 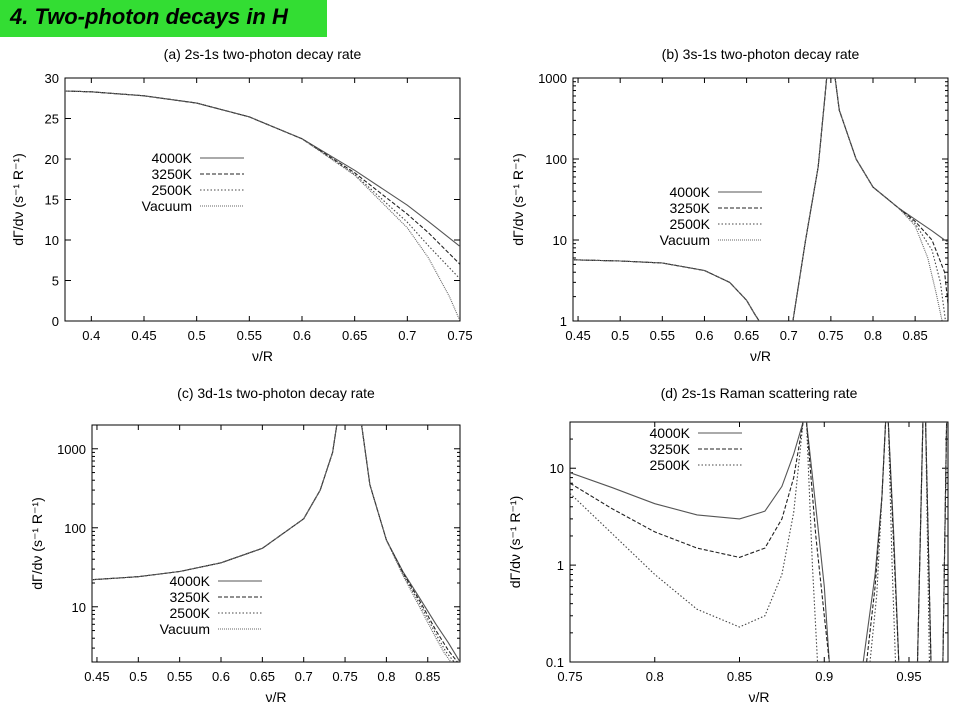 I want to click on chart-title: (a) 2s-1s two-photon decay rate, so click(x=263, y=54).